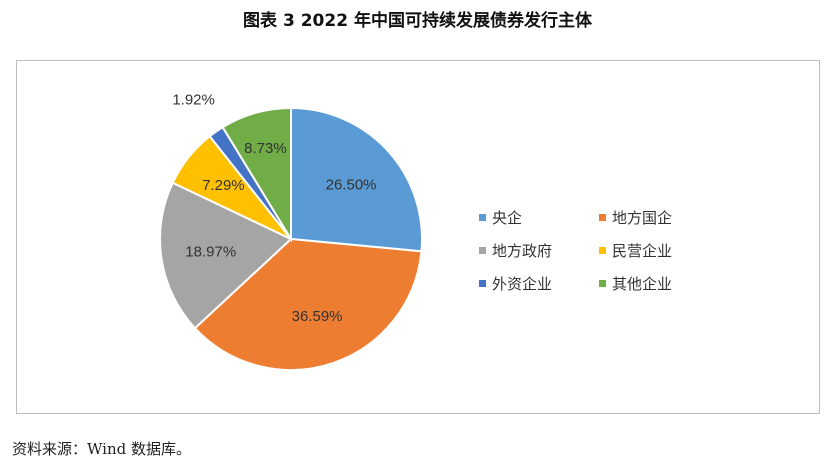  Describe the element at coordinates (210, 251) in the screenshot. I see `slice-label-3: 18.97%` at that location.